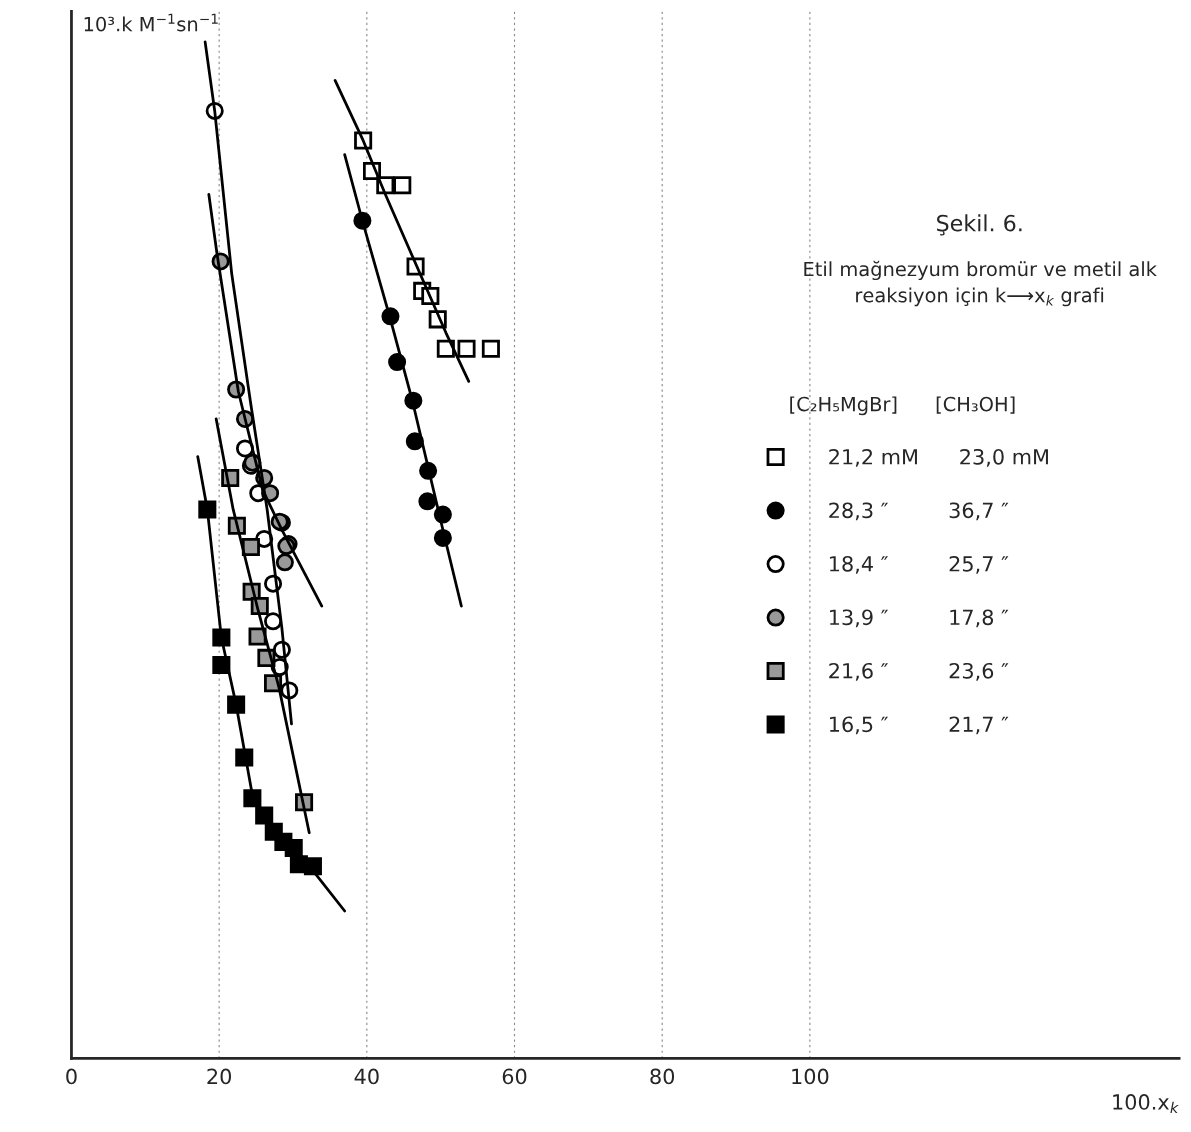 The image size is (1191, 1132). I want to click on legend-label: 18,4 ″ 25,7 ″, so click(919, 564).